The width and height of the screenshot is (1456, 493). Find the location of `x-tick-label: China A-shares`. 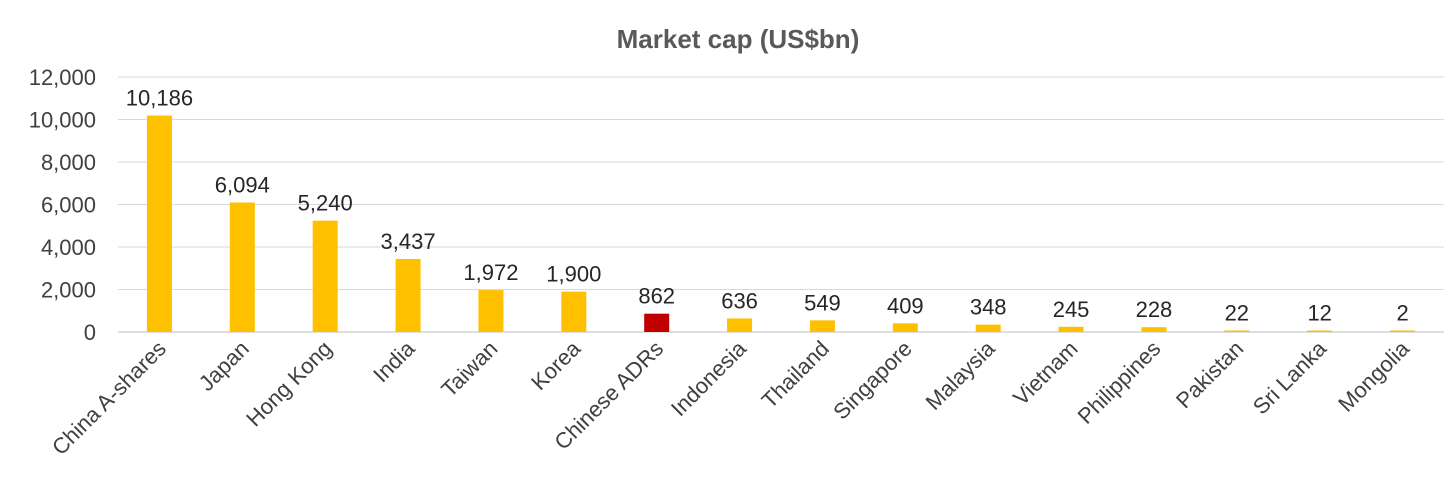

x-tick-label: China A-shares is located at coordinates (109, 398).